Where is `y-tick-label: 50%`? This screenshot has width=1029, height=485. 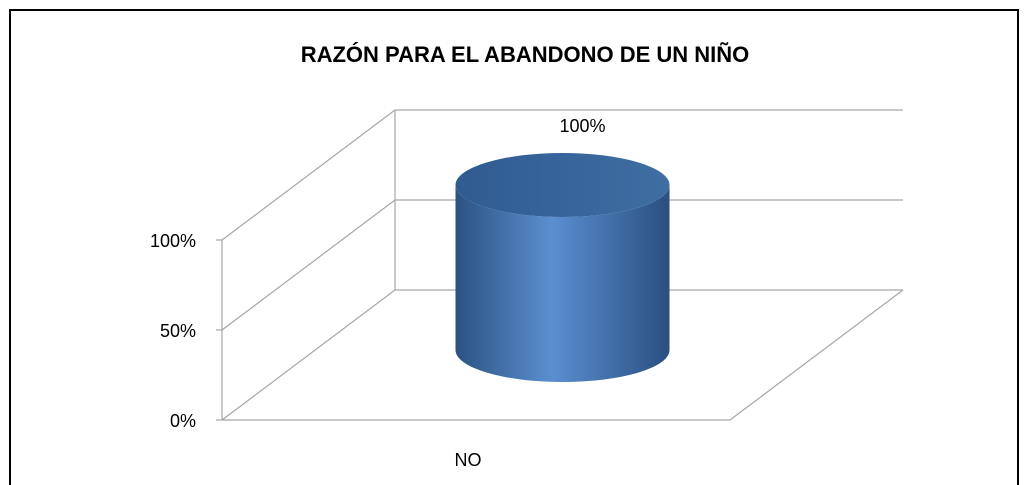 y-tick-label: 50% is located at coordinates (178, 331).